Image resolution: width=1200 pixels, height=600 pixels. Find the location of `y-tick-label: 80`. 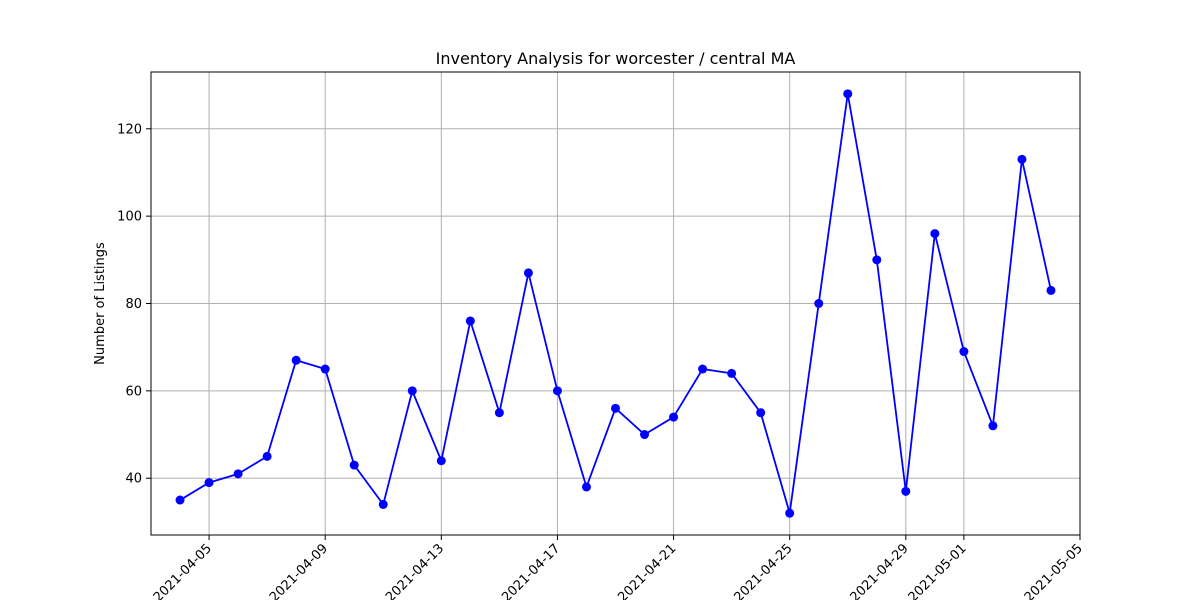

y-tick-label: 80 is located at coordinates (133, 304).